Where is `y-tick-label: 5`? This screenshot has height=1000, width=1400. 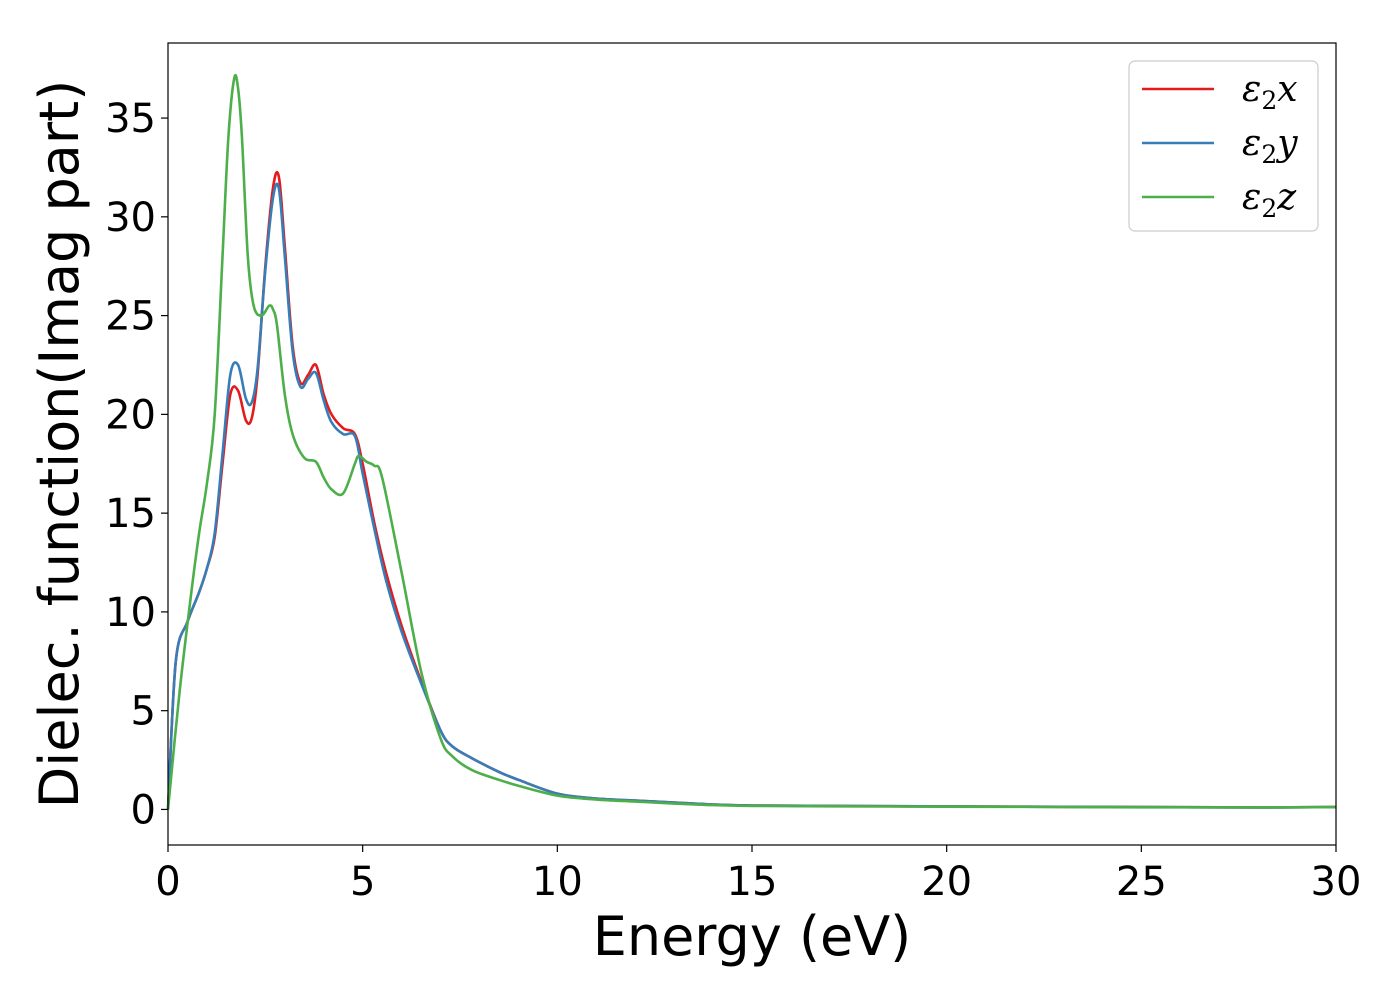 y-tick-label: 5 is located at coordinates (143, 712).